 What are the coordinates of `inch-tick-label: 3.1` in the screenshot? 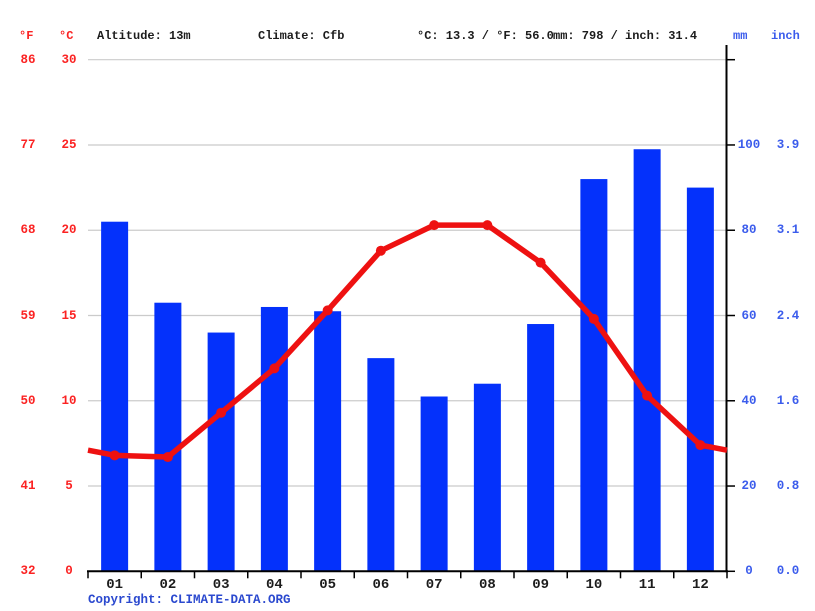 It's located at (788, 229).